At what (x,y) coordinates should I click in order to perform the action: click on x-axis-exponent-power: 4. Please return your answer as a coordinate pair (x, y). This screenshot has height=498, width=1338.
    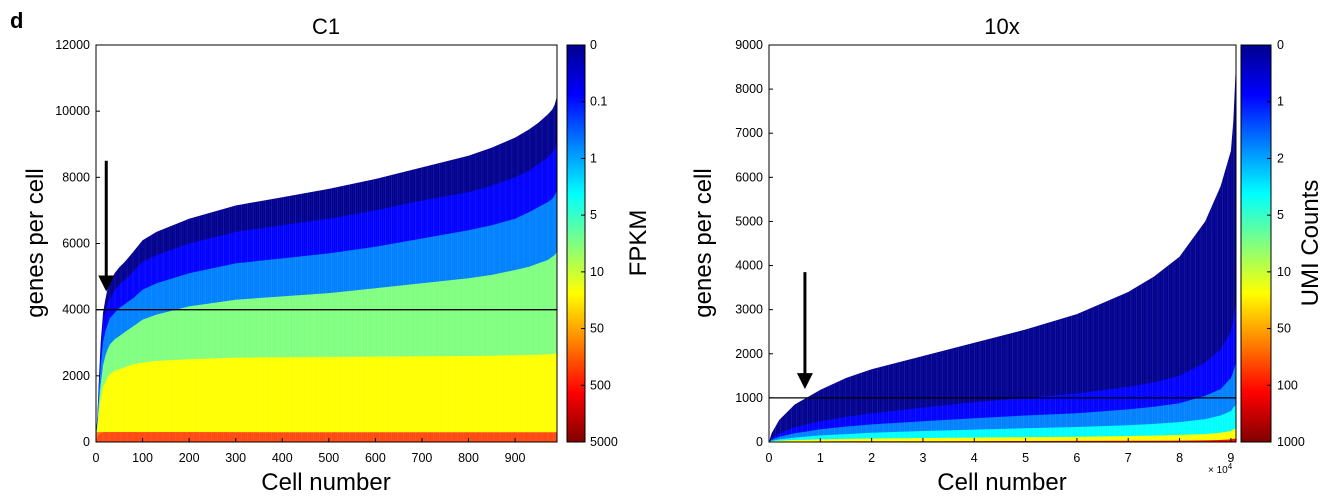
    Looking at the image, I should click on (1230, 466).